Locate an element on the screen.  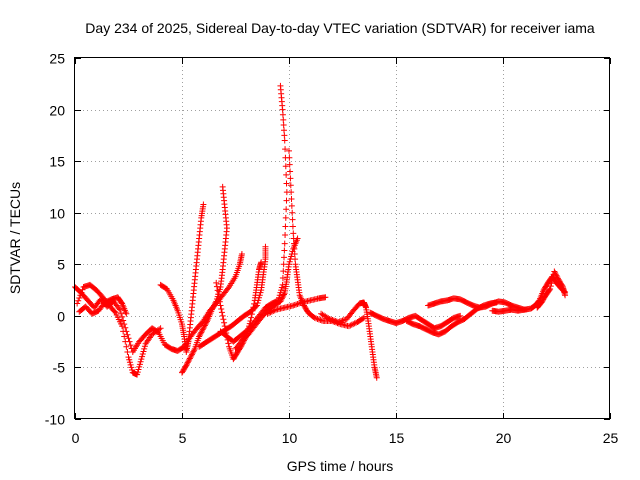
x-axis-label: GPS time / hours is located at coordinates (340, 466).